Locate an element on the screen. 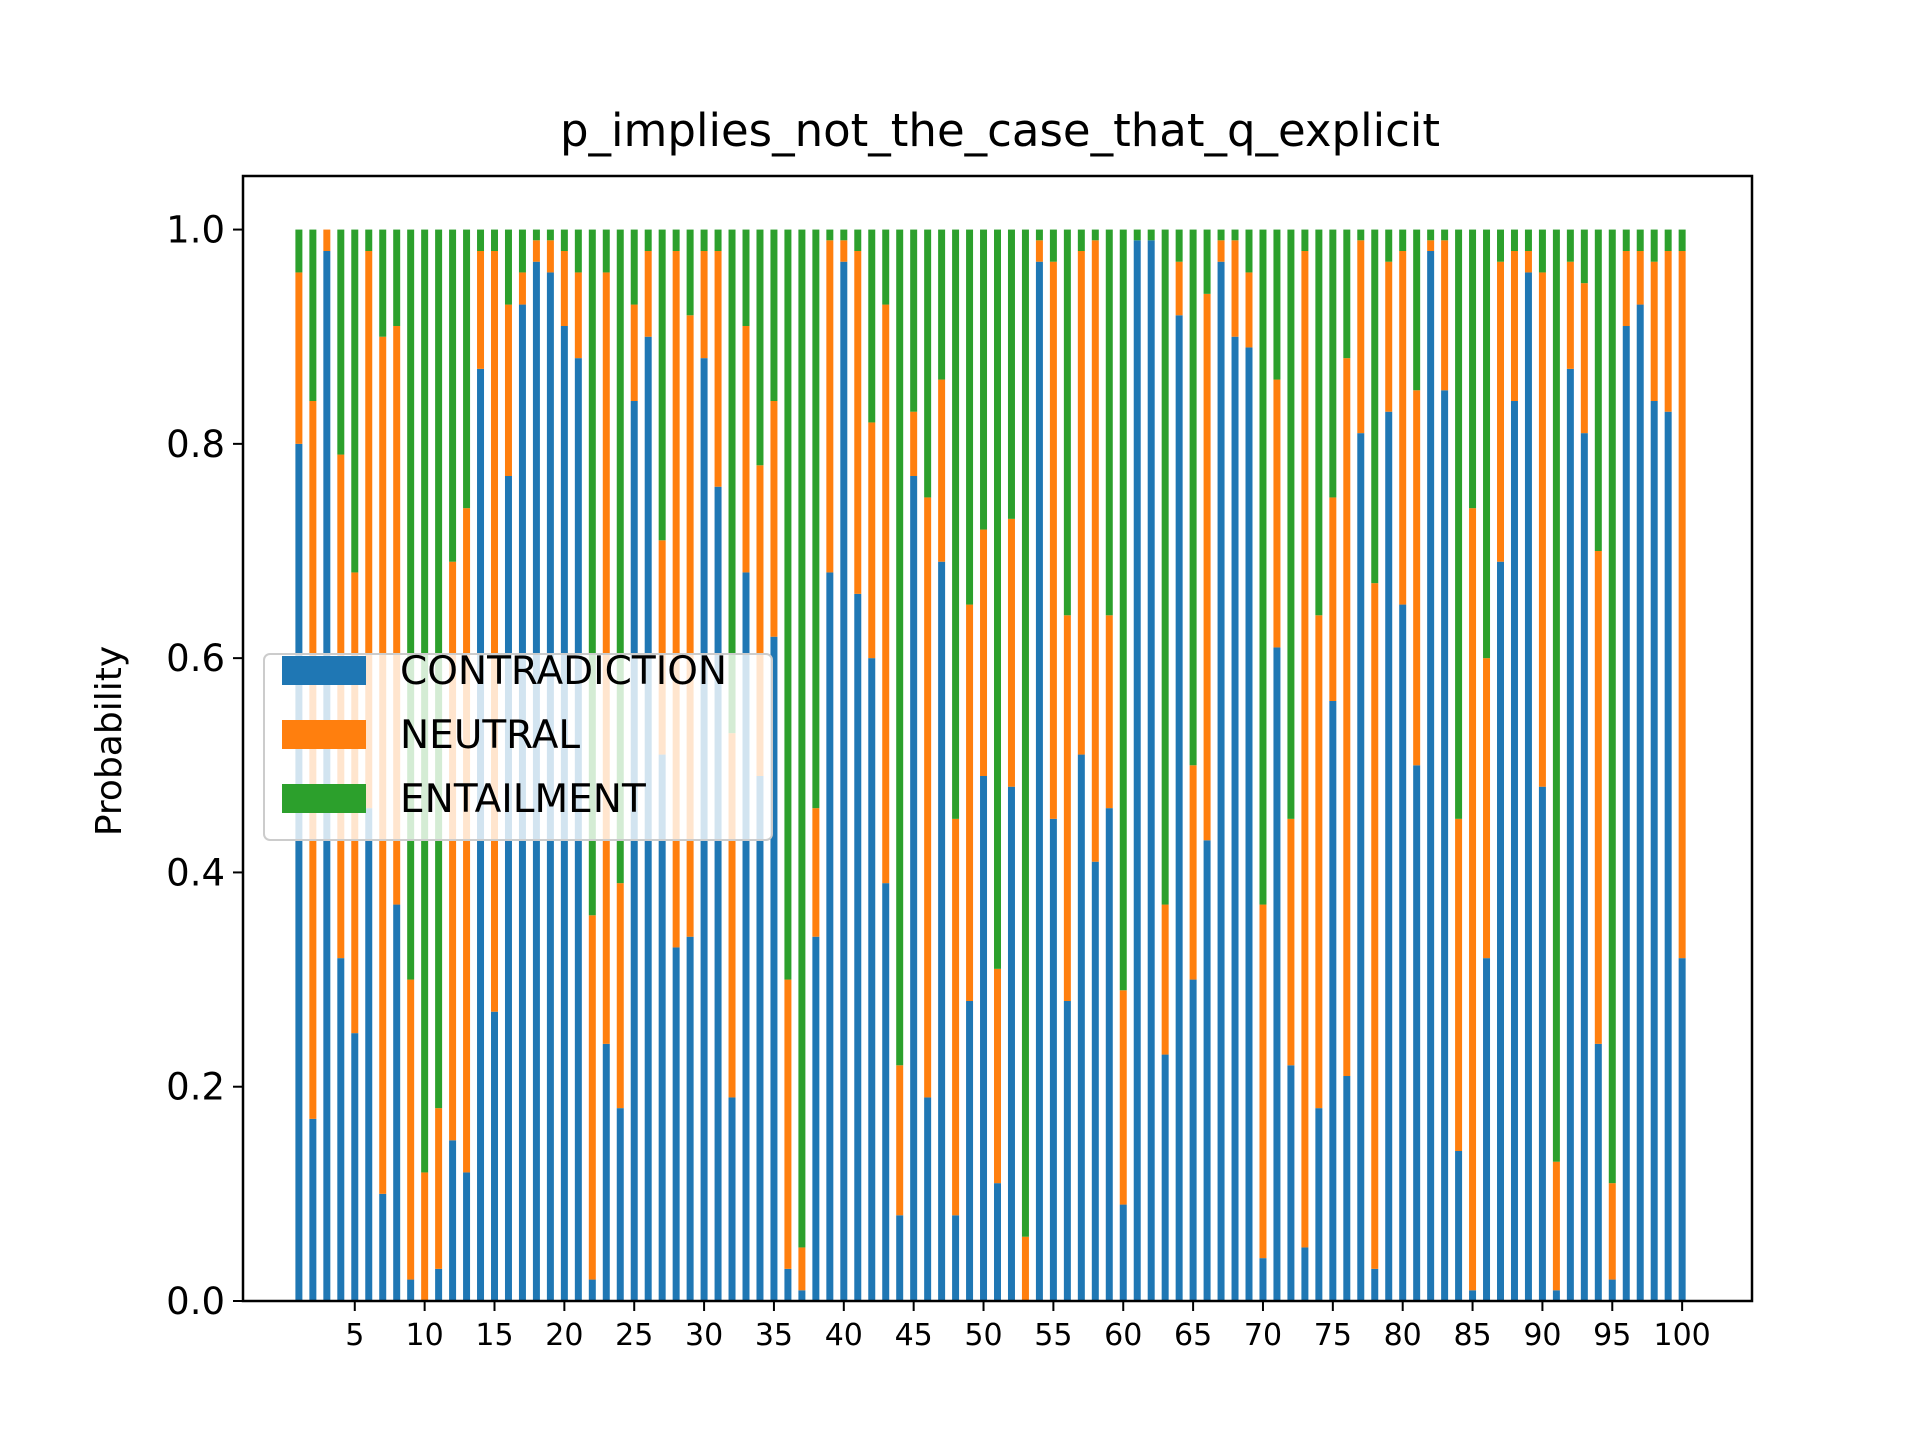 The height and width of the screenshot is (1440, 1920). x-tick-label: 85 is located at coordinates (1472, 1335).